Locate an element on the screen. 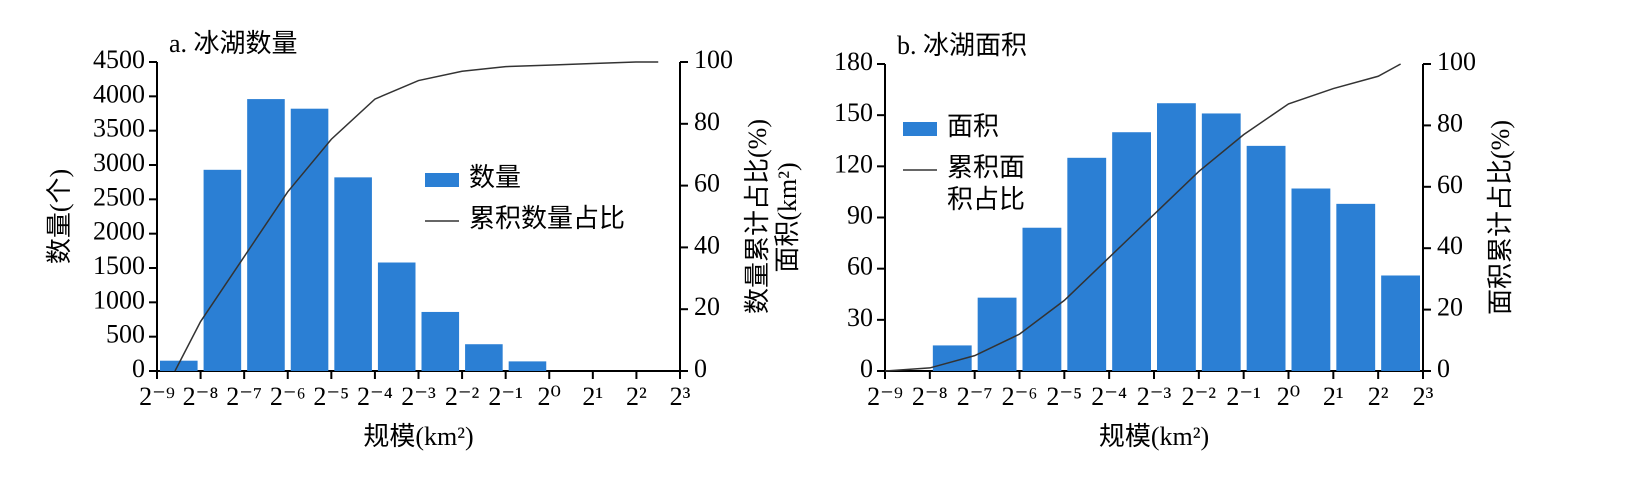 The width and height of the screenshot is (1650, 492). legend-label: 累积数量占比 is located at coordinates (547, 218).